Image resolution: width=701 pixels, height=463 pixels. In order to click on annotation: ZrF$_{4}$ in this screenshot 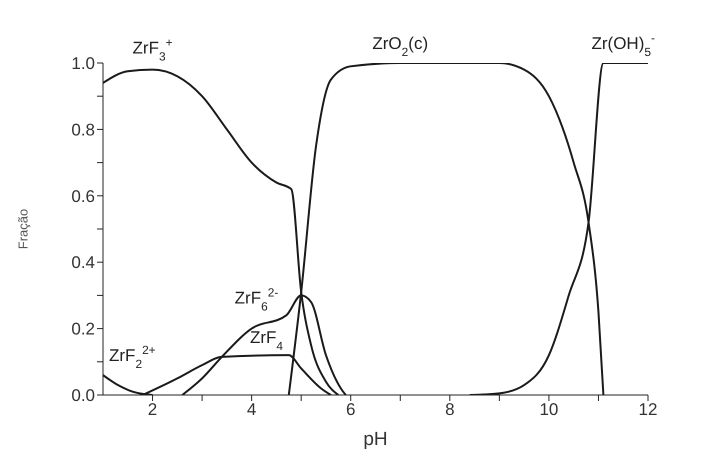, I will do `click(267, 341)`.